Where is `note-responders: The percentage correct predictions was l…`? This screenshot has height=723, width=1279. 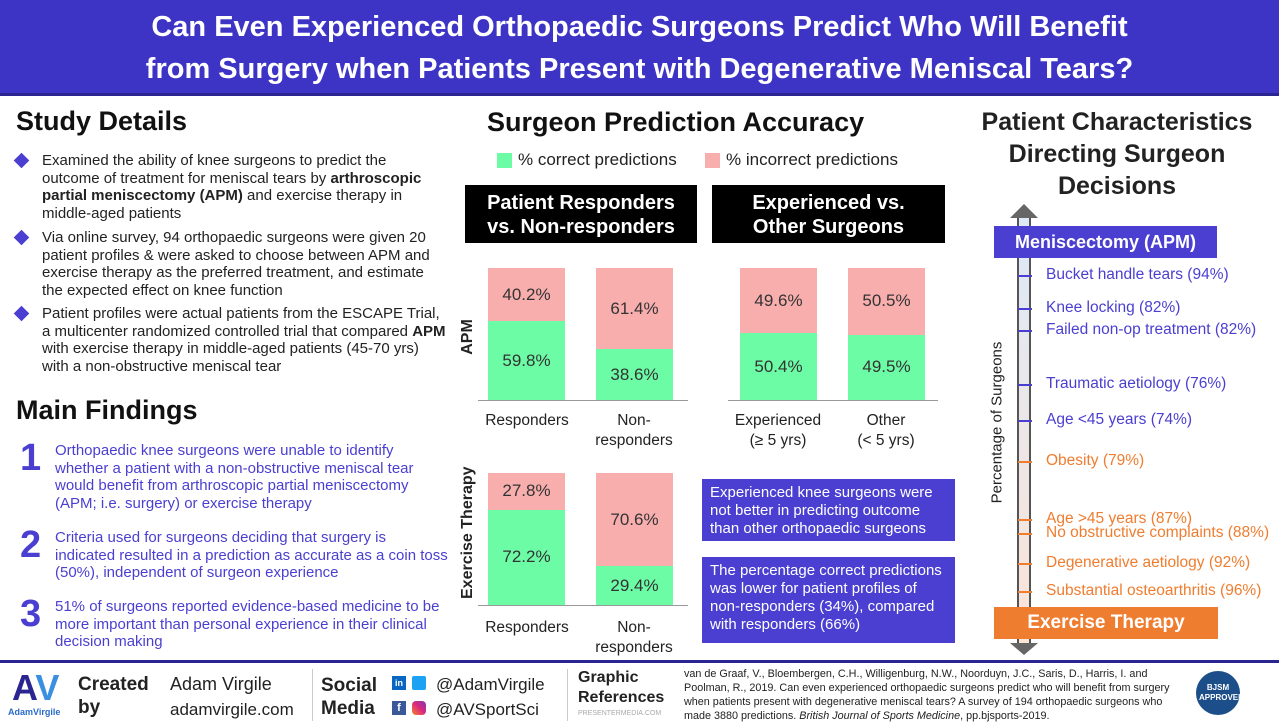
note-responders: The percentage correct predictions was l… is located at coordinates (828, 600).